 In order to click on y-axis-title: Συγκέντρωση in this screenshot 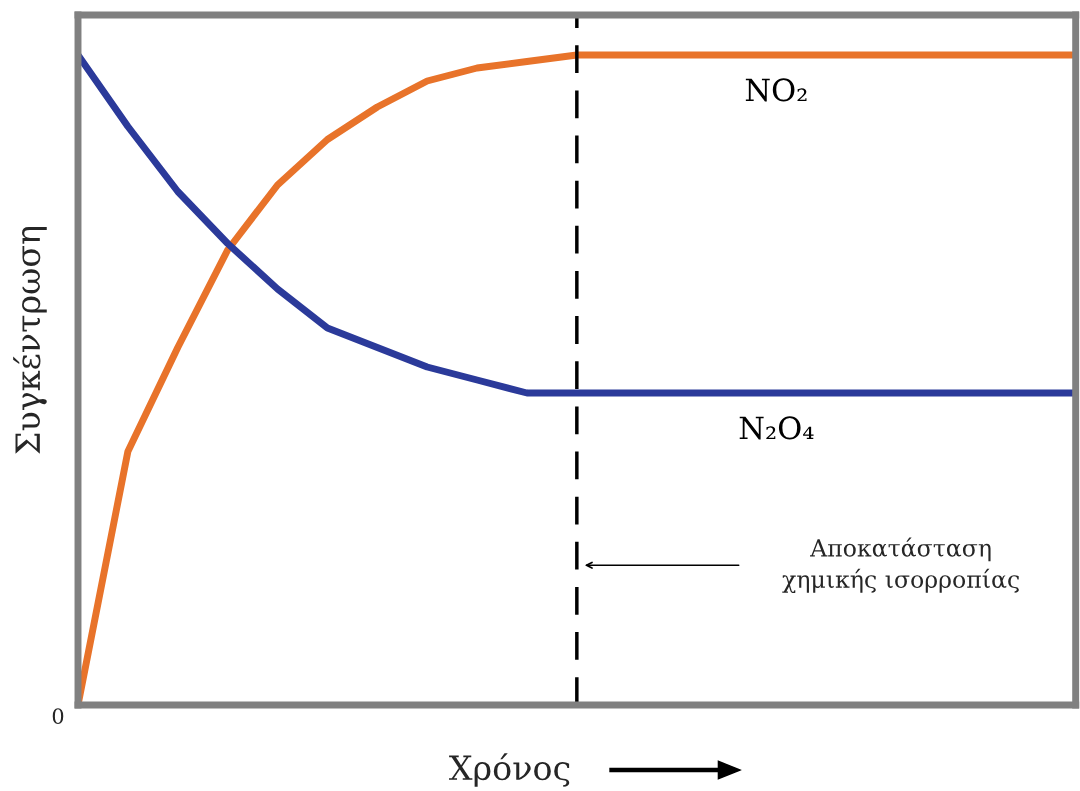, I will do `click(30, 340)`.